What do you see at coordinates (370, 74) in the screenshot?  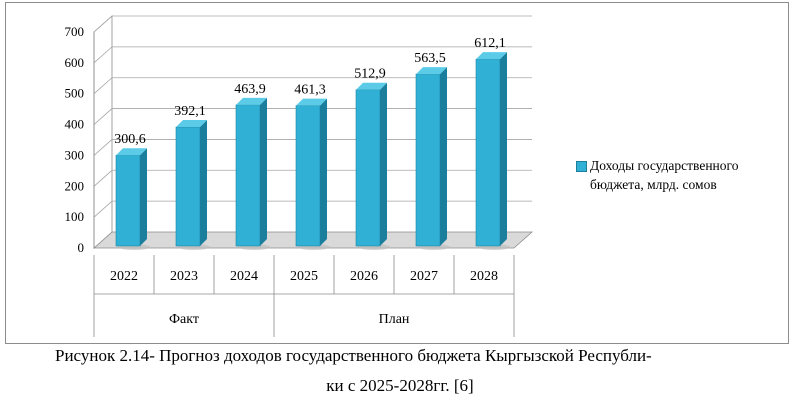 I see `data-label: 512,9` at bounding box center [370, 74].